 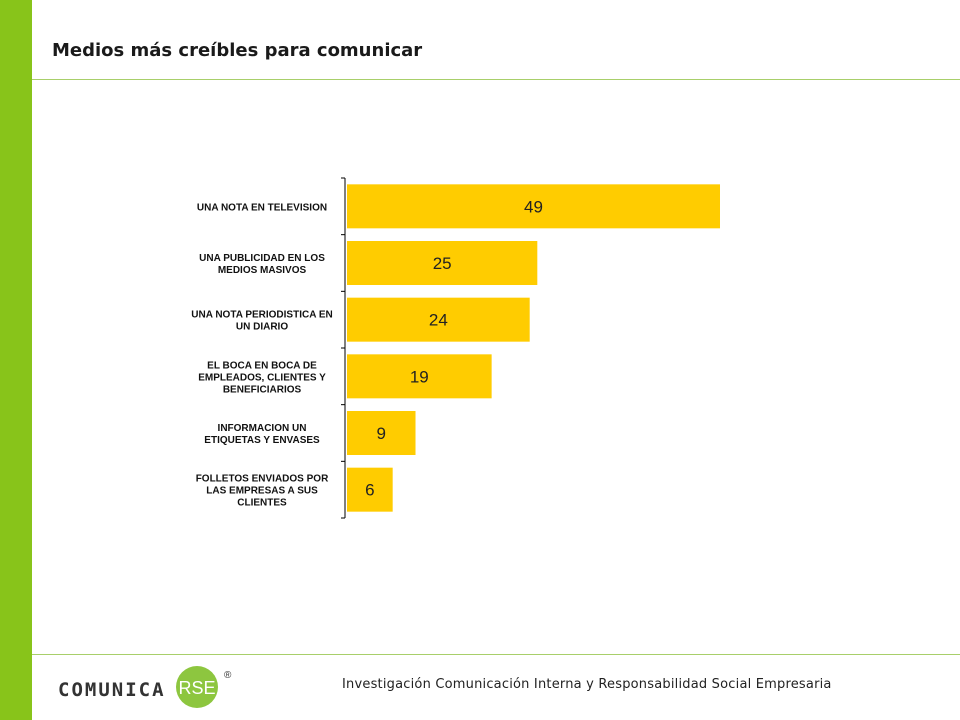 I want to click on data-label: 24, so click(x=438, y=320).